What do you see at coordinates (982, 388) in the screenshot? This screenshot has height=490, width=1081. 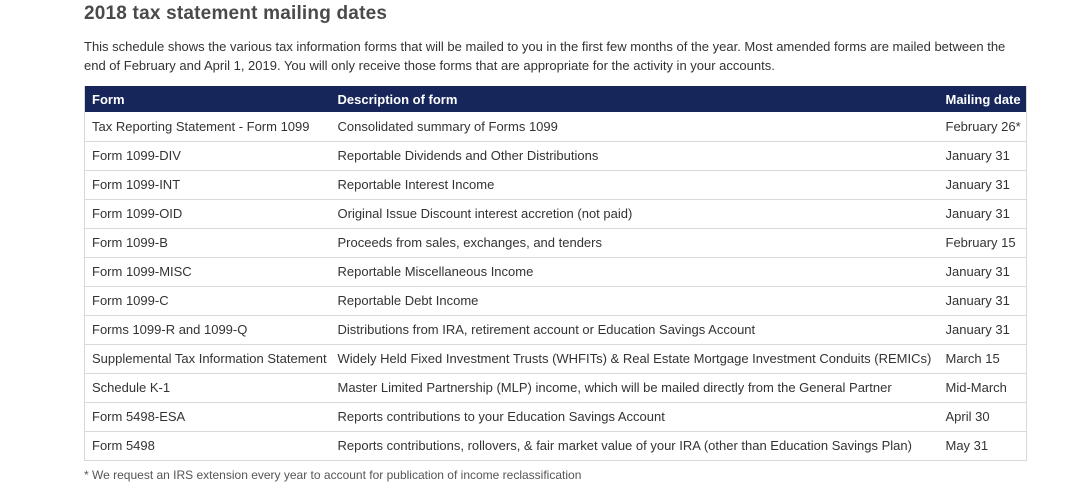 I see `mailing-date-cell: Mid-March` at bounding box center [982, 388].